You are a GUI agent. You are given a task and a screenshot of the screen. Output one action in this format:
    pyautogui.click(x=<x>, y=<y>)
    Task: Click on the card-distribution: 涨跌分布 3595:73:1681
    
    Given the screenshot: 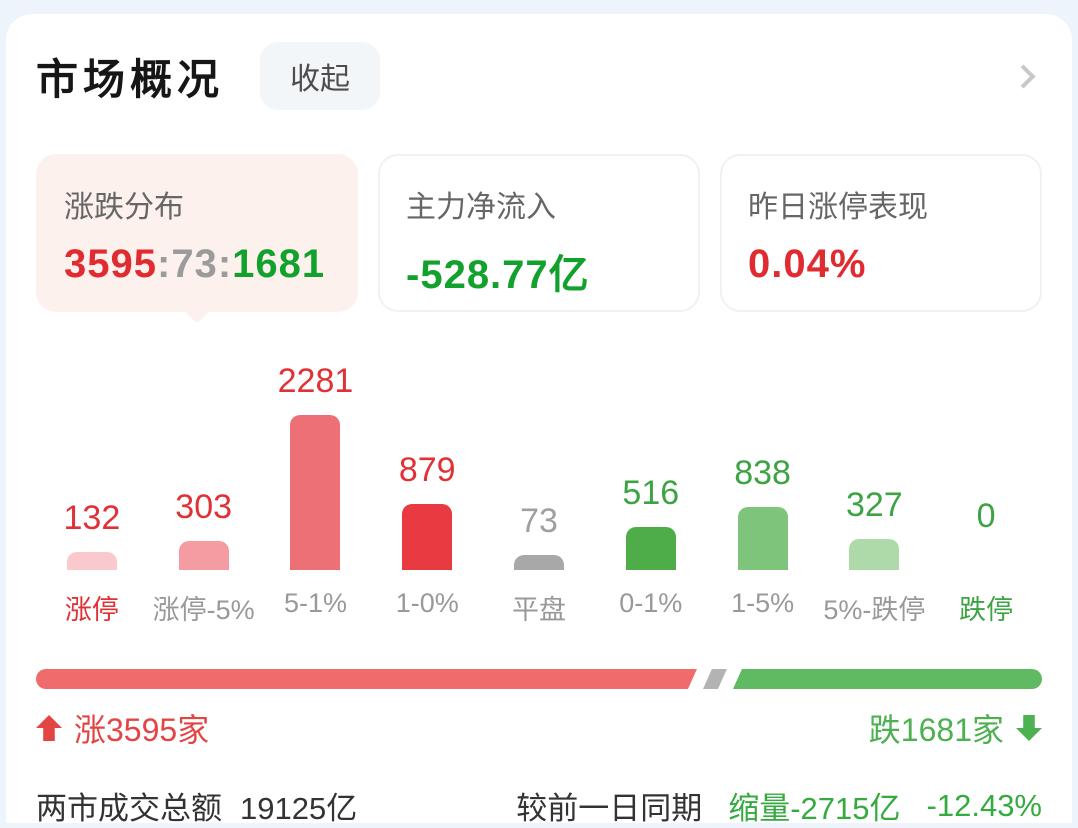 What is the action you would take?
    pyautogui.click(x=197, y=239)
    